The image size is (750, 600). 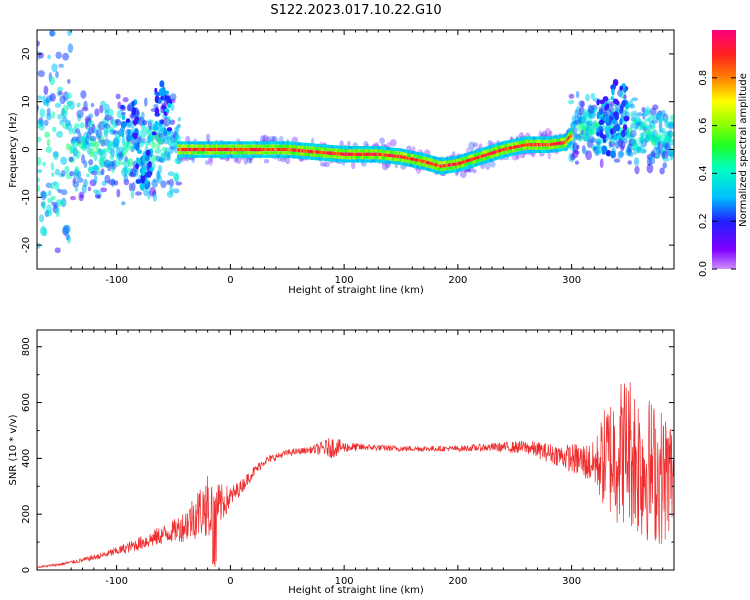 I want to click on colorbar-tick-label: 0.2, so click(x=703, y=221).